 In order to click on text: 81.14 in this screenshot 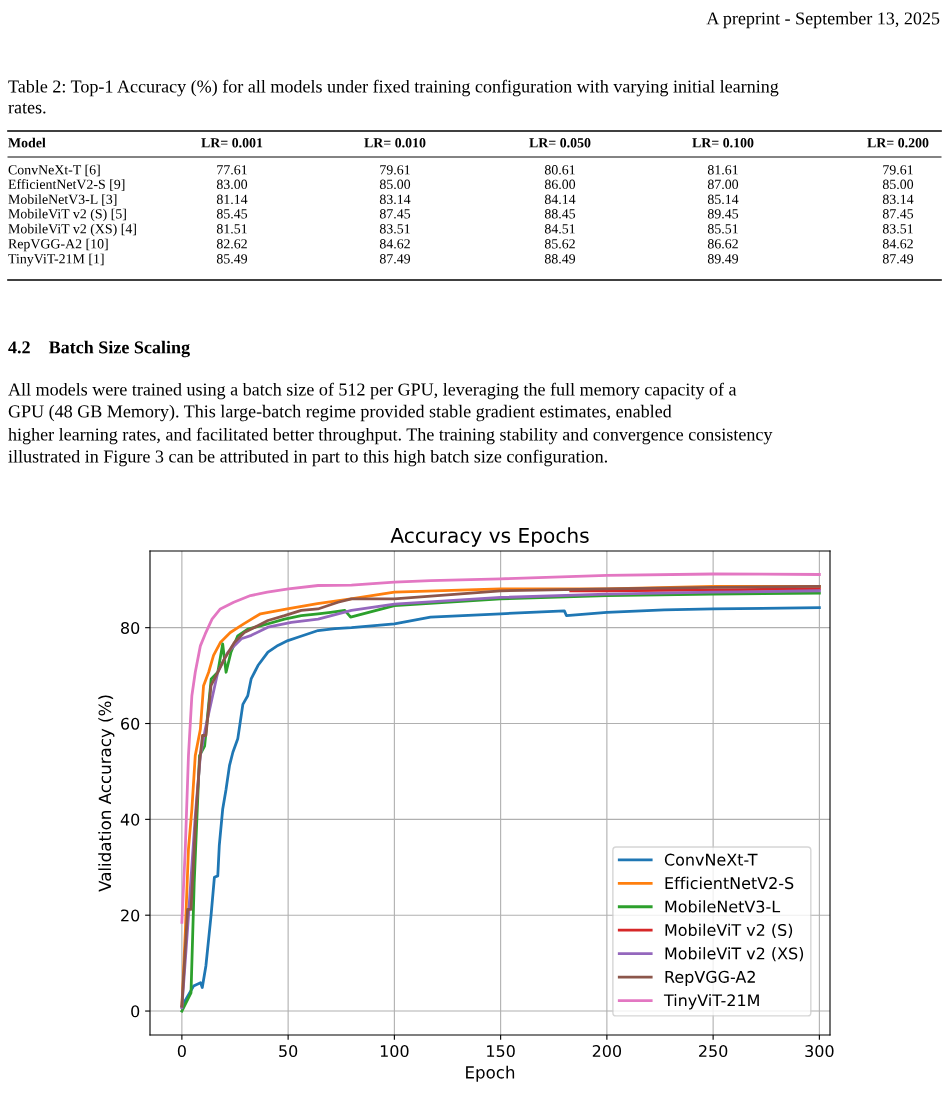, I will do `click(232, 199)`.